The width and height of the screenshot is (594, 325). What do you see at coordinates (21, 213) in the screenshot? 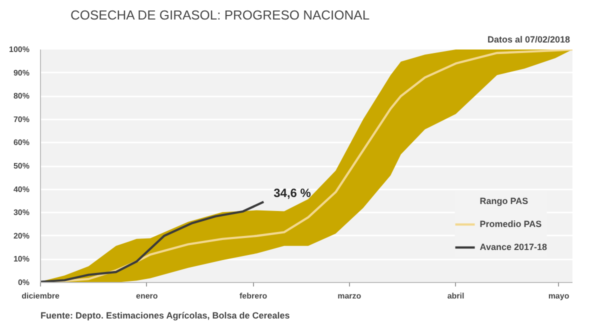
I see `y-tick-label: 30%` at bounding box center [21, 213].